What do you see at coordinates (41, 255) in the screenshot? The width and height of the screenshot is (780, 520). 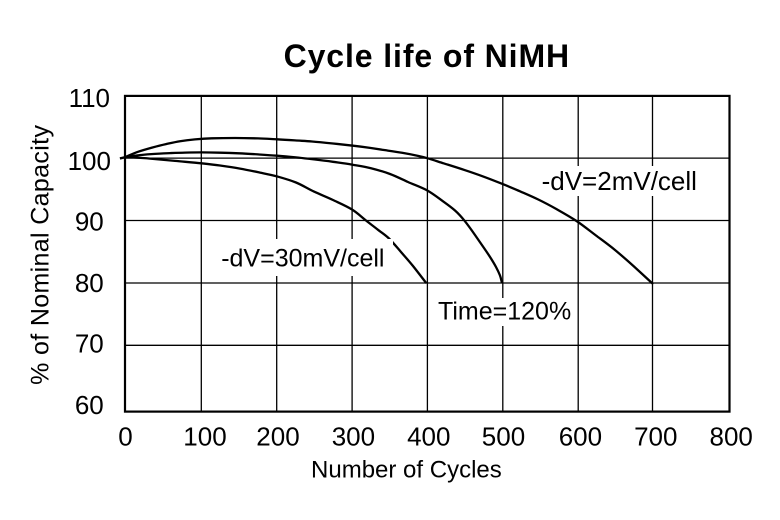 I see `svg-text: % of Nominal Capacity` at bounding box center [41, 255].